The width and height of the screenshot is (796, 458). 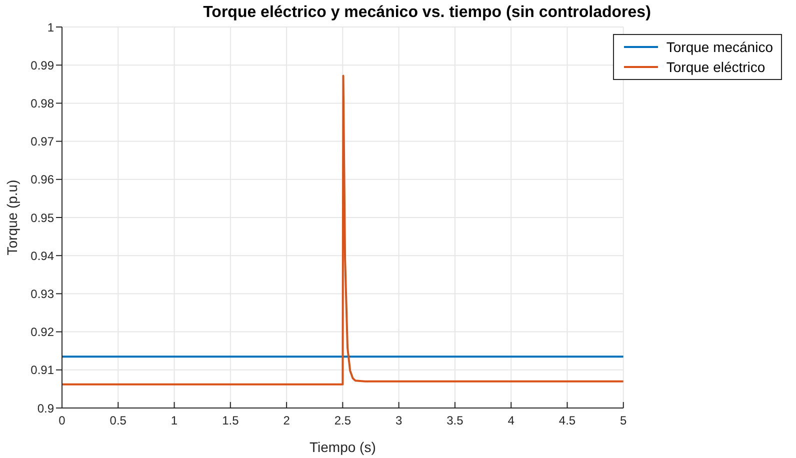 What do you see at coordinates (42, 332) in the screenshot?
I see `y-tick-label: 0.92` at bounding box center [42, 332].